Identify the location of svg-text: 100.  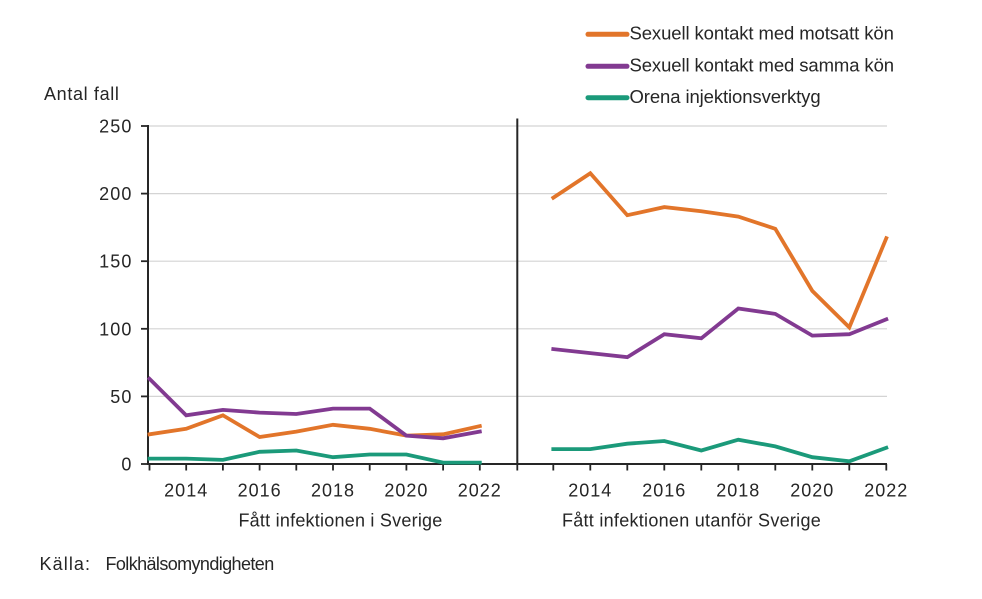
(115, 329).